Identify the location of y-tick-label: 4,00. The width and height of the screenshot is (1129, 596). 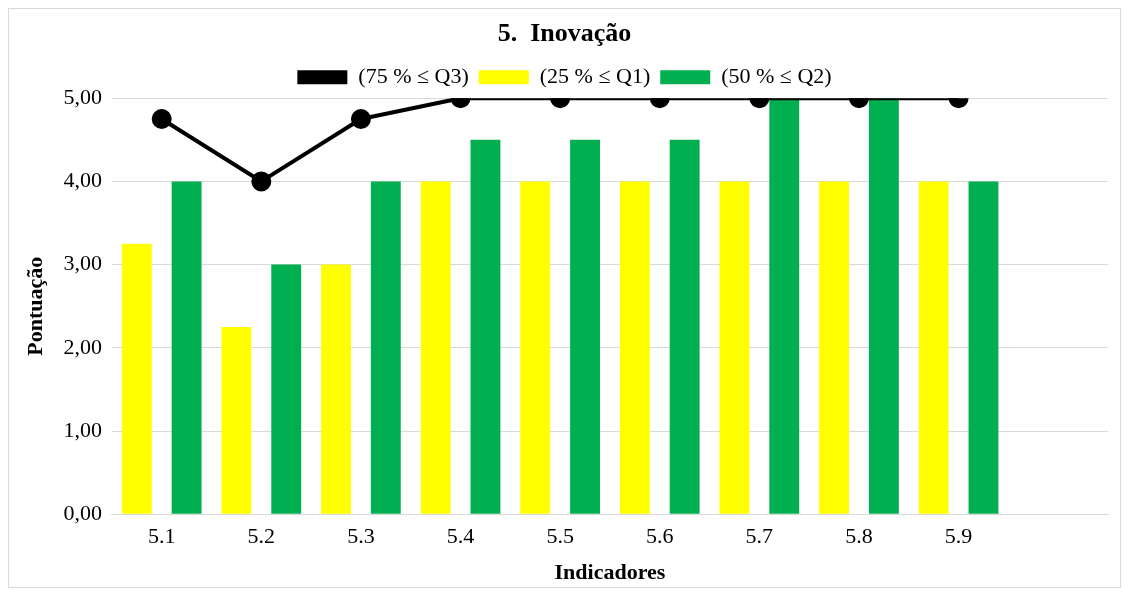
(82, 180).